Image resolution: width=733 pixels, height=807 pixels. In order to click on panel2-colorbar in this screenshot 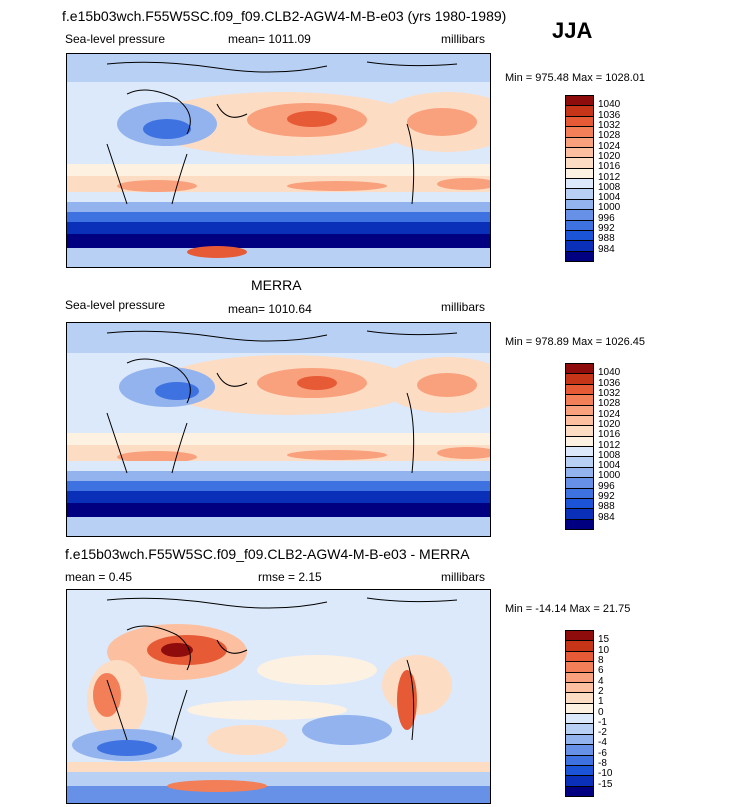, I will do `click(579, 446)`.